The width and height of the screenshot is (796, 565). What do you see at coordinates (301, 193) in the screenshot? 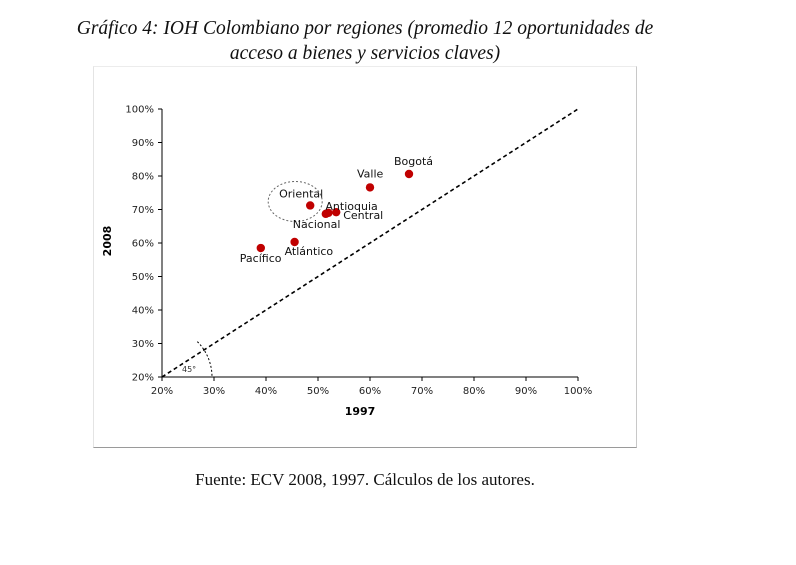
I see `label-oriental: Oriental` at bounding box center [301, 193].